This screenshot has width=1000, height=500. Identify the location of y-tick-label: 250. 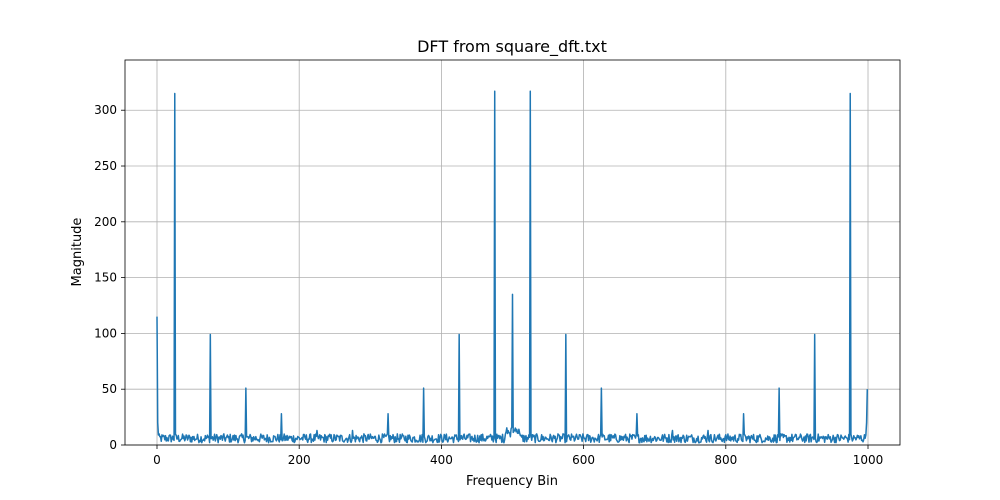
(105, 166).